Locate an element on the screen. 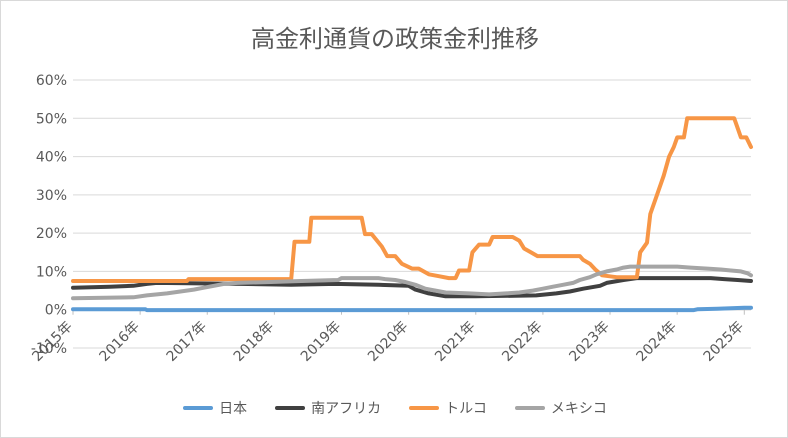  x-tick-label: 2025年 is located at coordinates (724, 342).